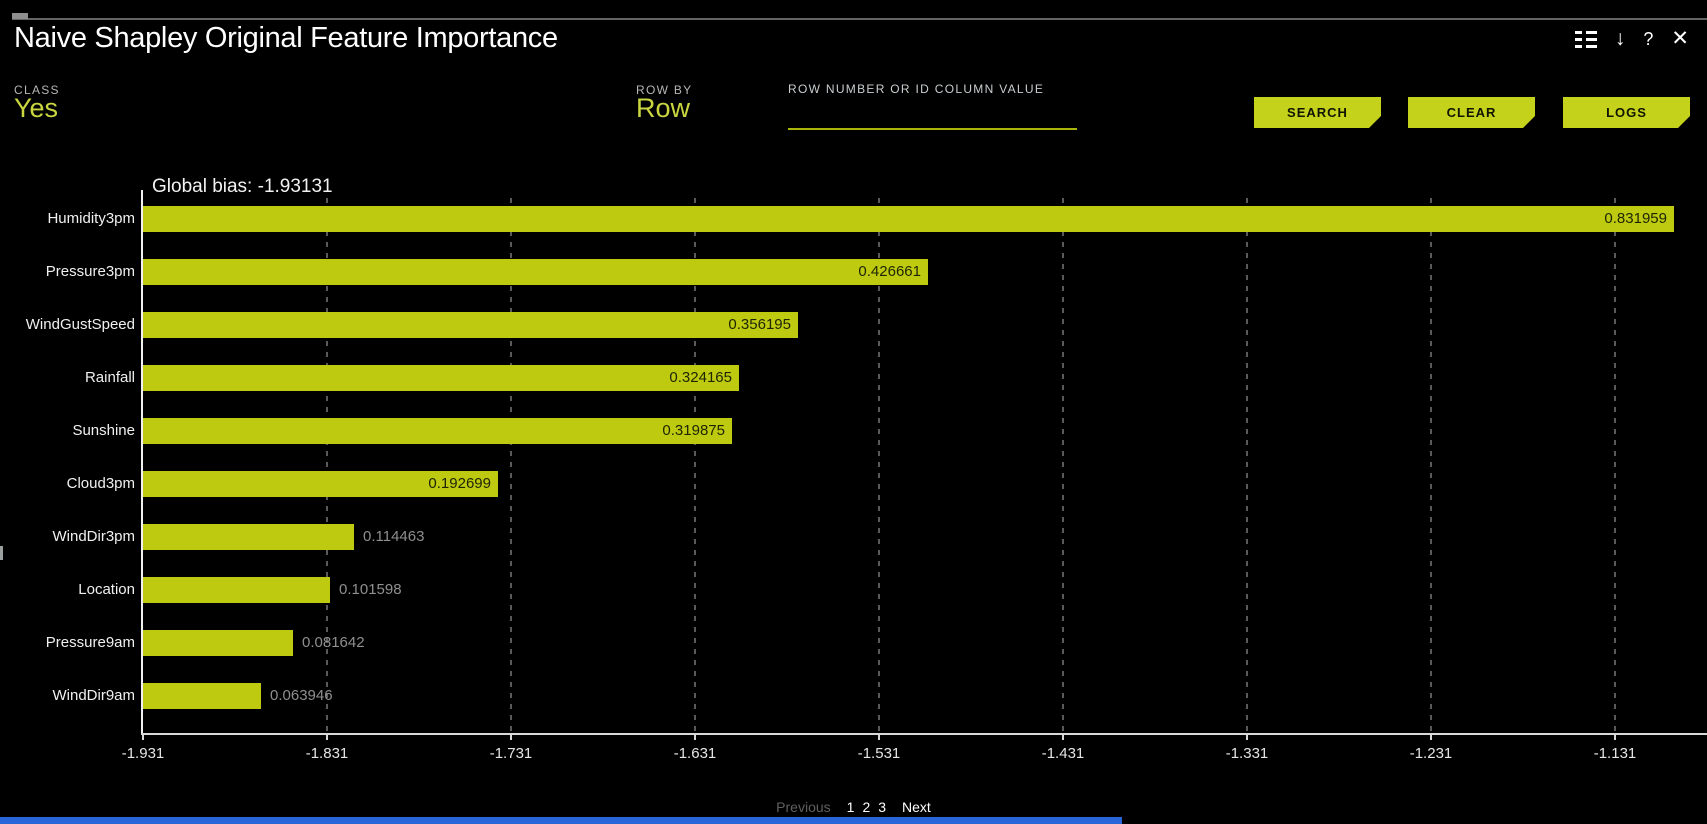  What do you see at coordinates (37, 90) in the screenshot?
I see `class-label: CLASS` at bounding box center [37, 90].